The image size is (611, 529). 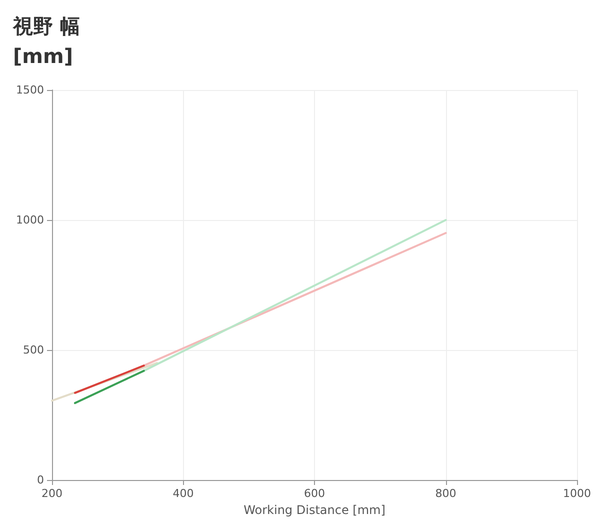 I want to click on y-axis-title: 視野 幅 [mm], so click(x=46, y=41).